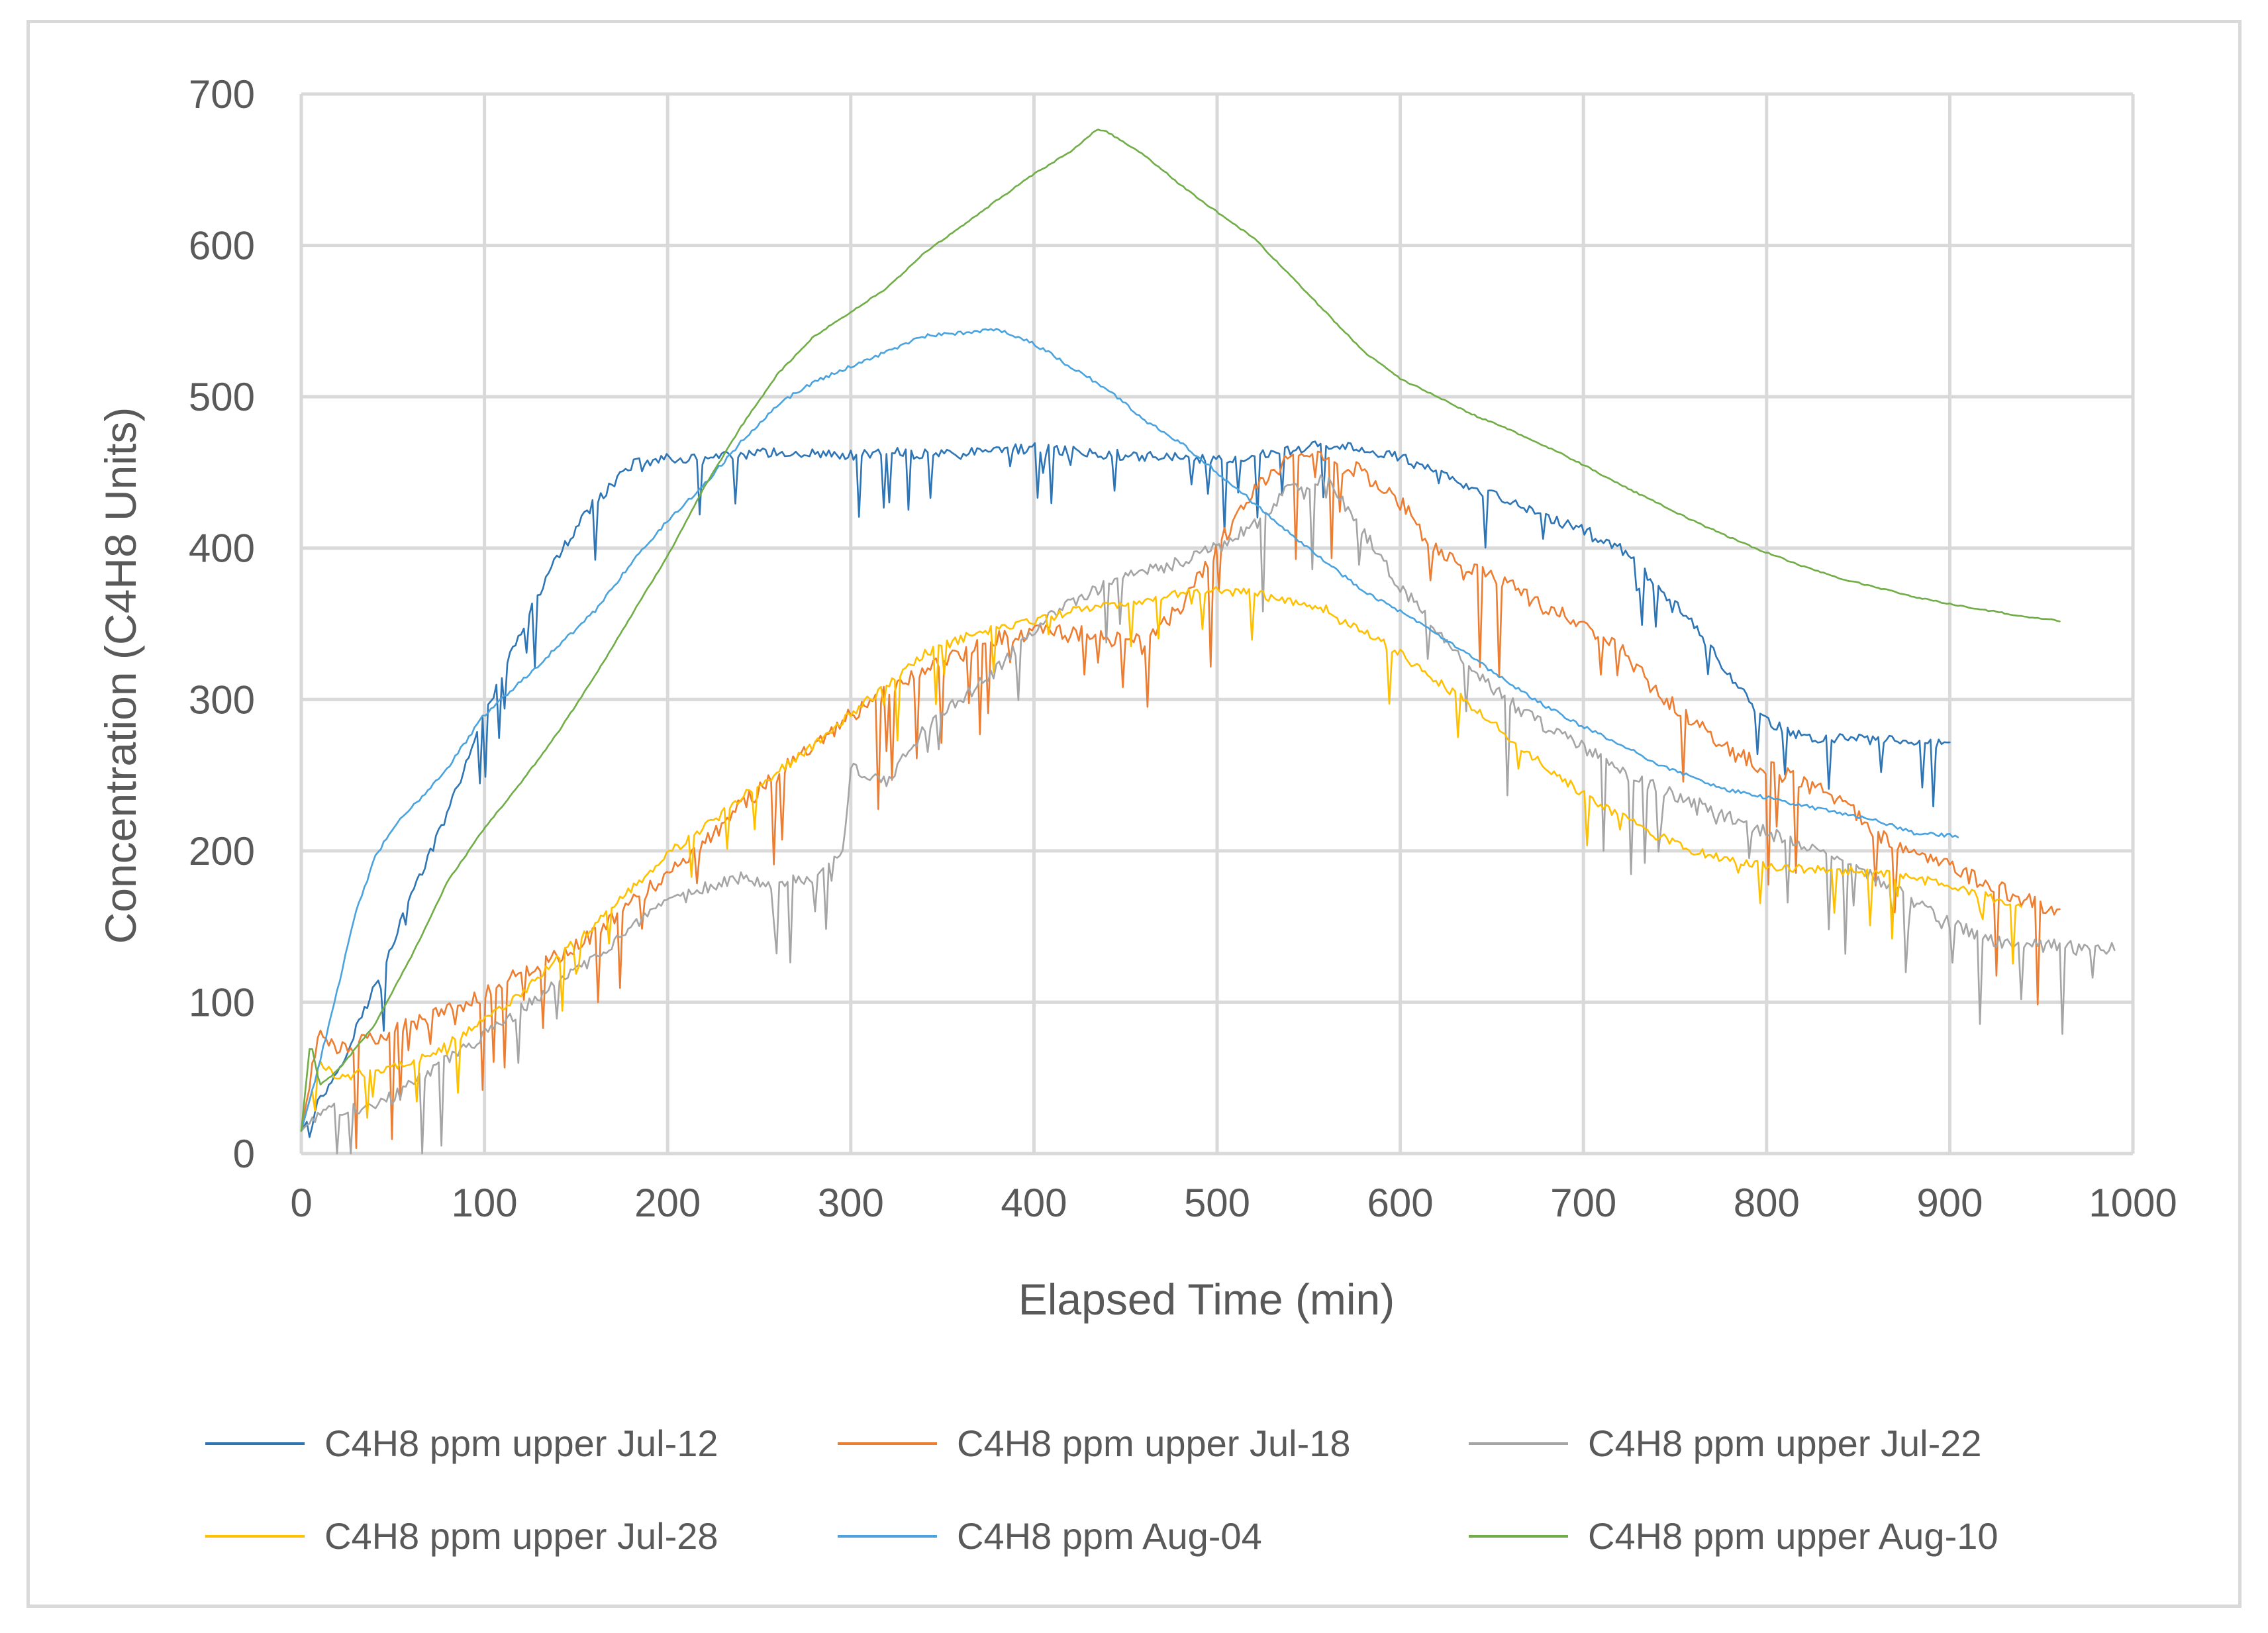  What do you see at coordinates (222, 397) in the screenshot?
I see `y-tick-label: 500` at bounding box center [222, 397].